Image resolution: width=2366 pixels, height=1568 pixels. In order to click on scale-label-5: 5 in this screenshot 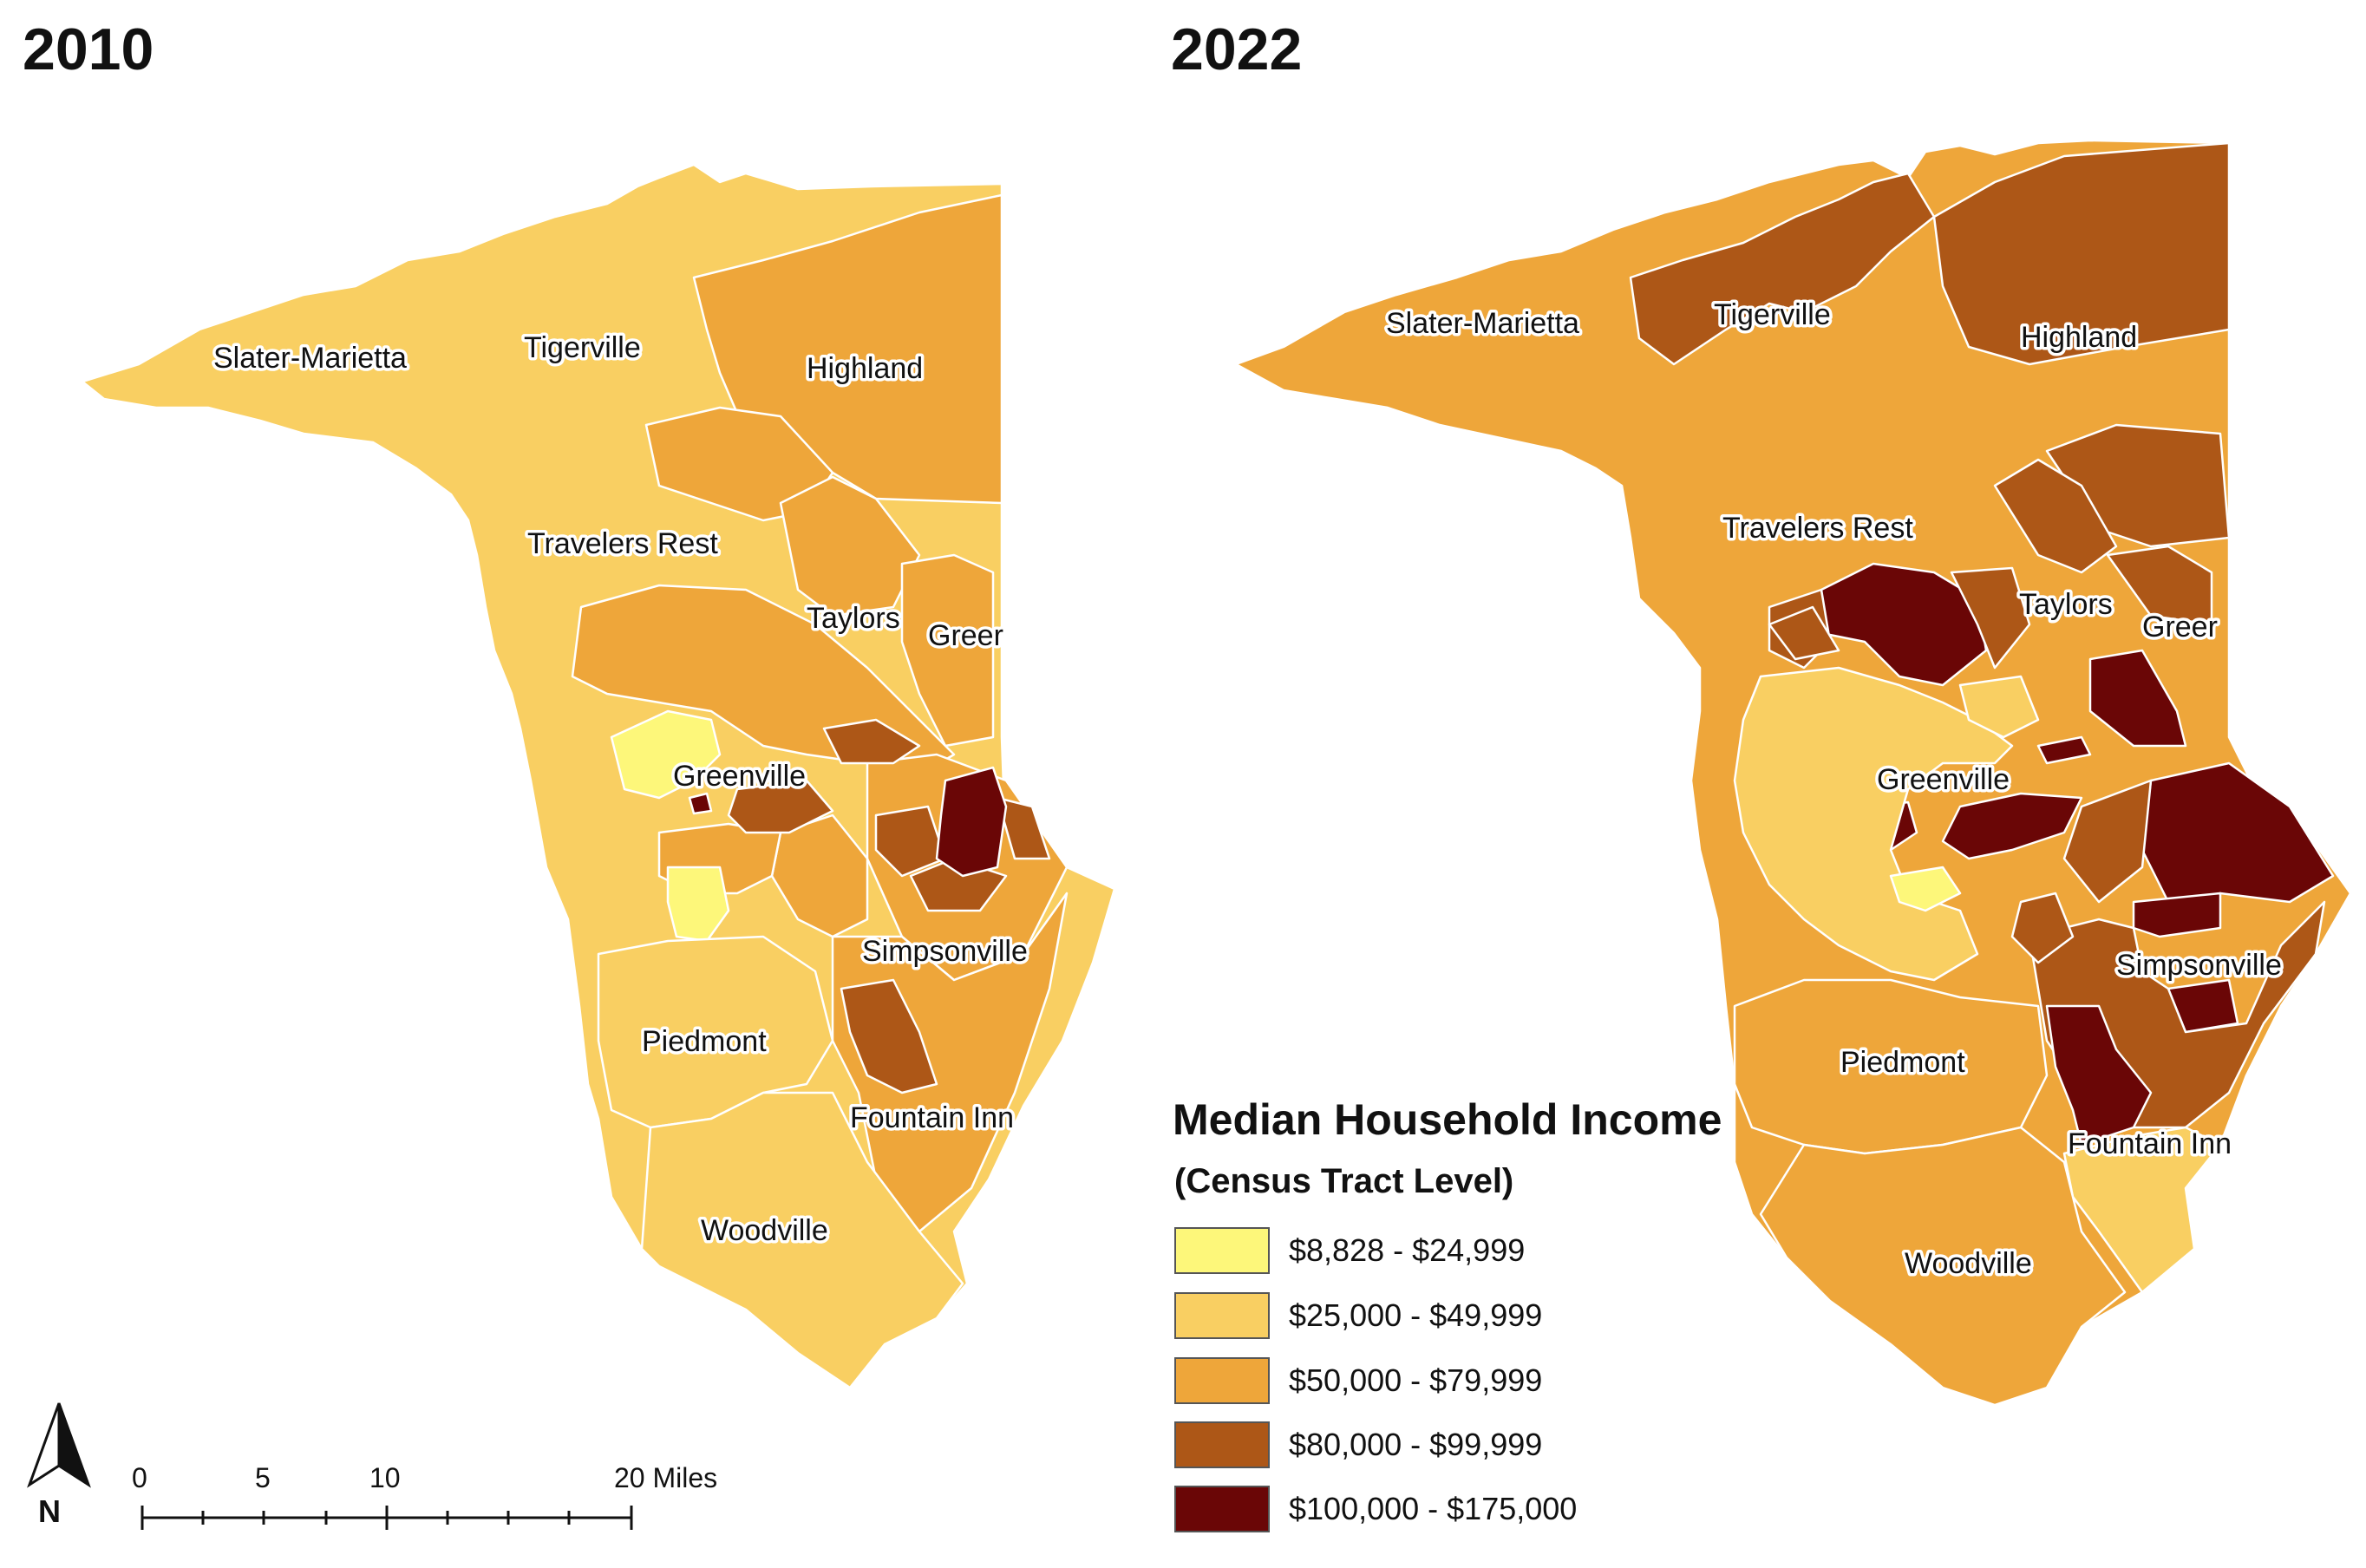, I will do `click(263, 1477)`.